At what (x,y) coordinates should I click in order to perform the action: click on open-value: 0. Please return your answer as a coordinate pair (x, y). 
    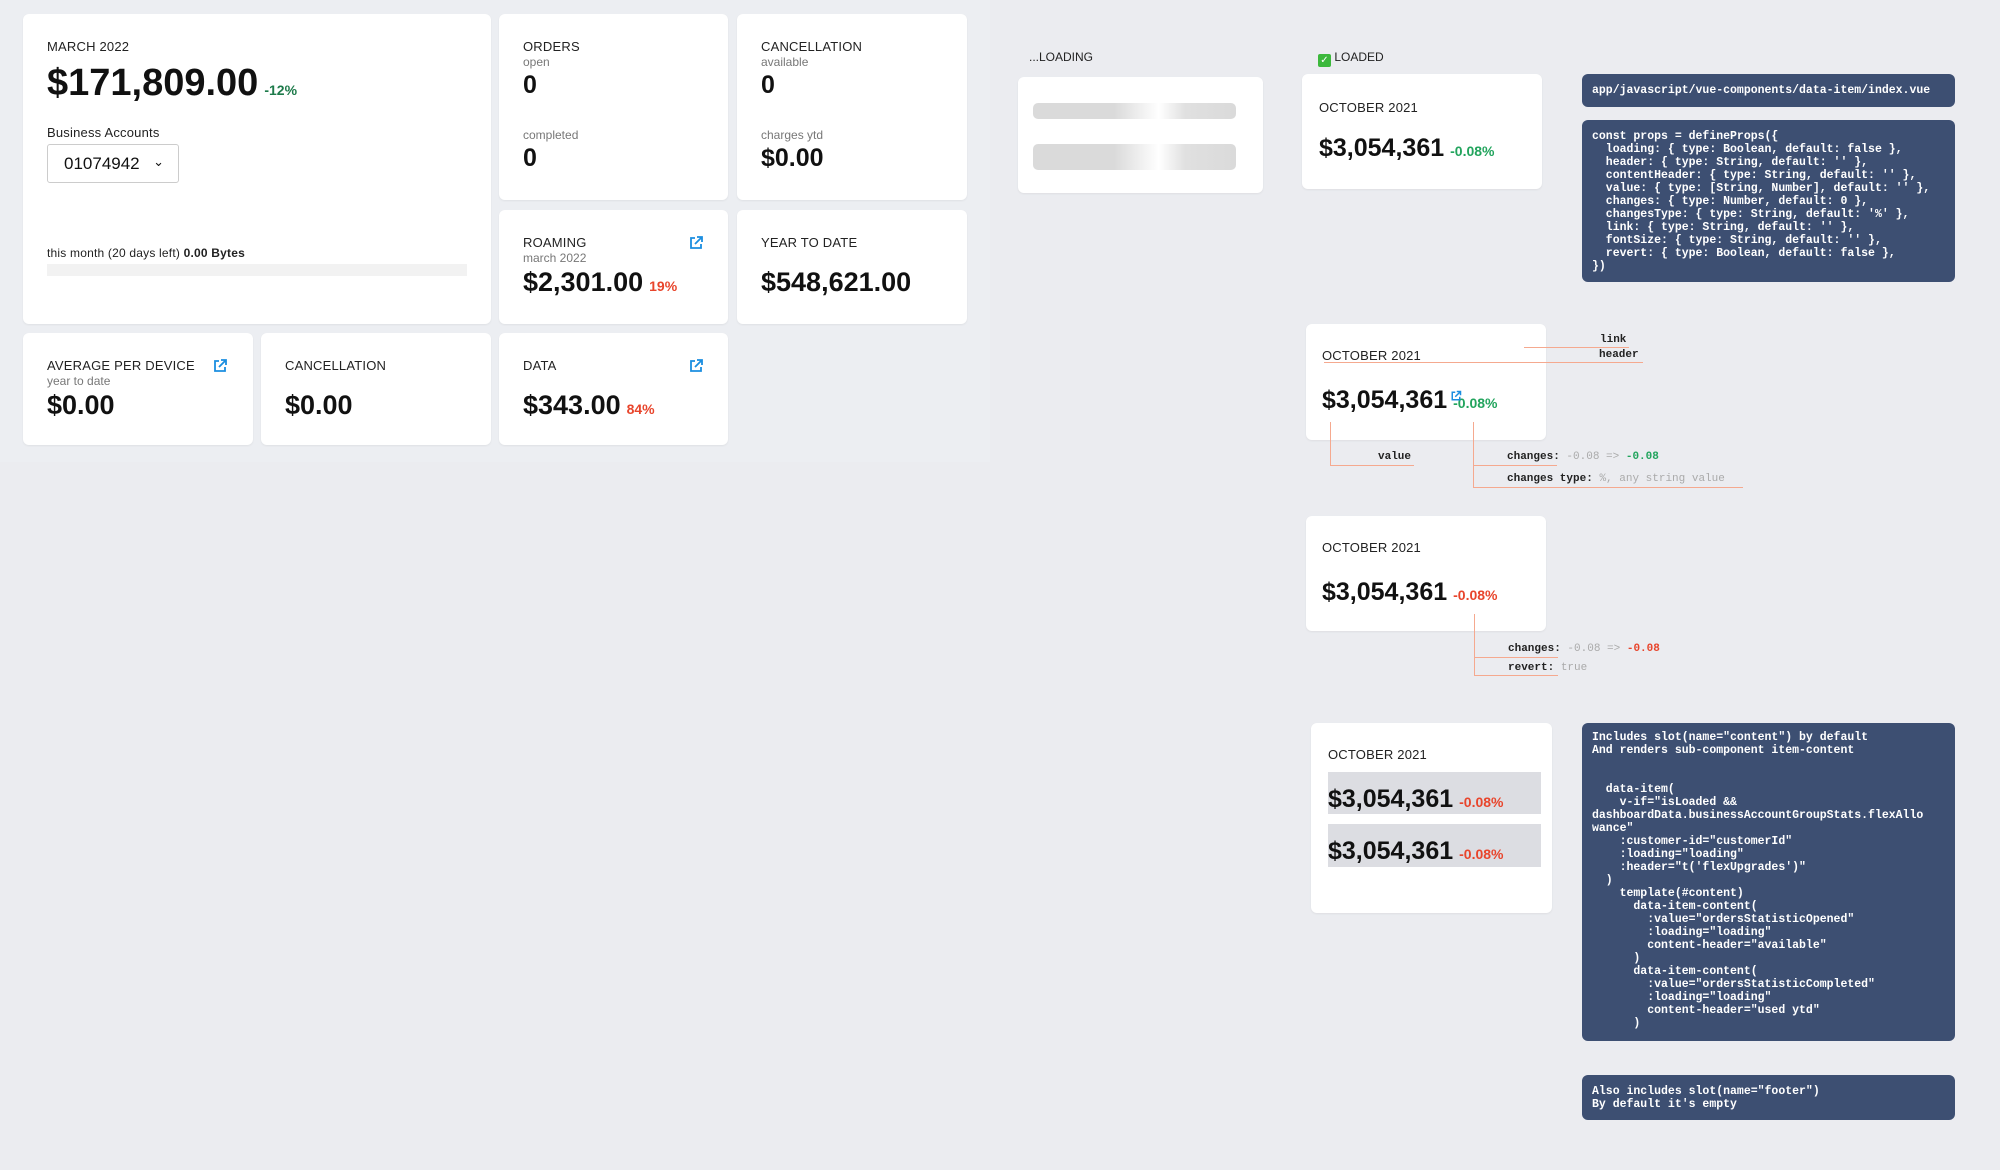
    Looking at the image, I should click on (530, 85).